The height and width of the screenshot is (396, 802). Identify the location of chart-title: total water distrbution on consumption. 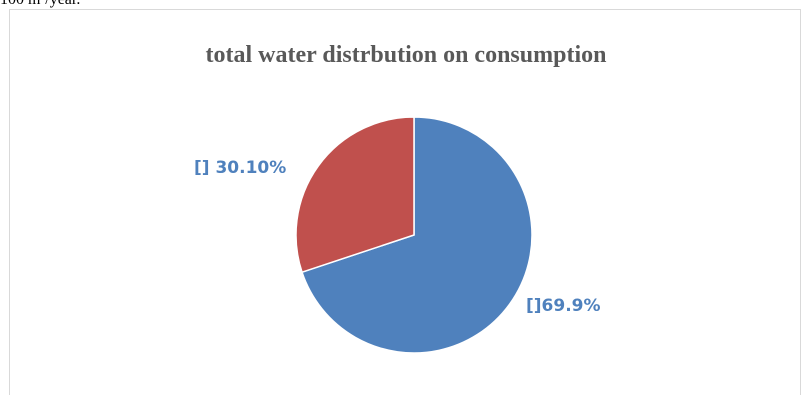
(406, 55).